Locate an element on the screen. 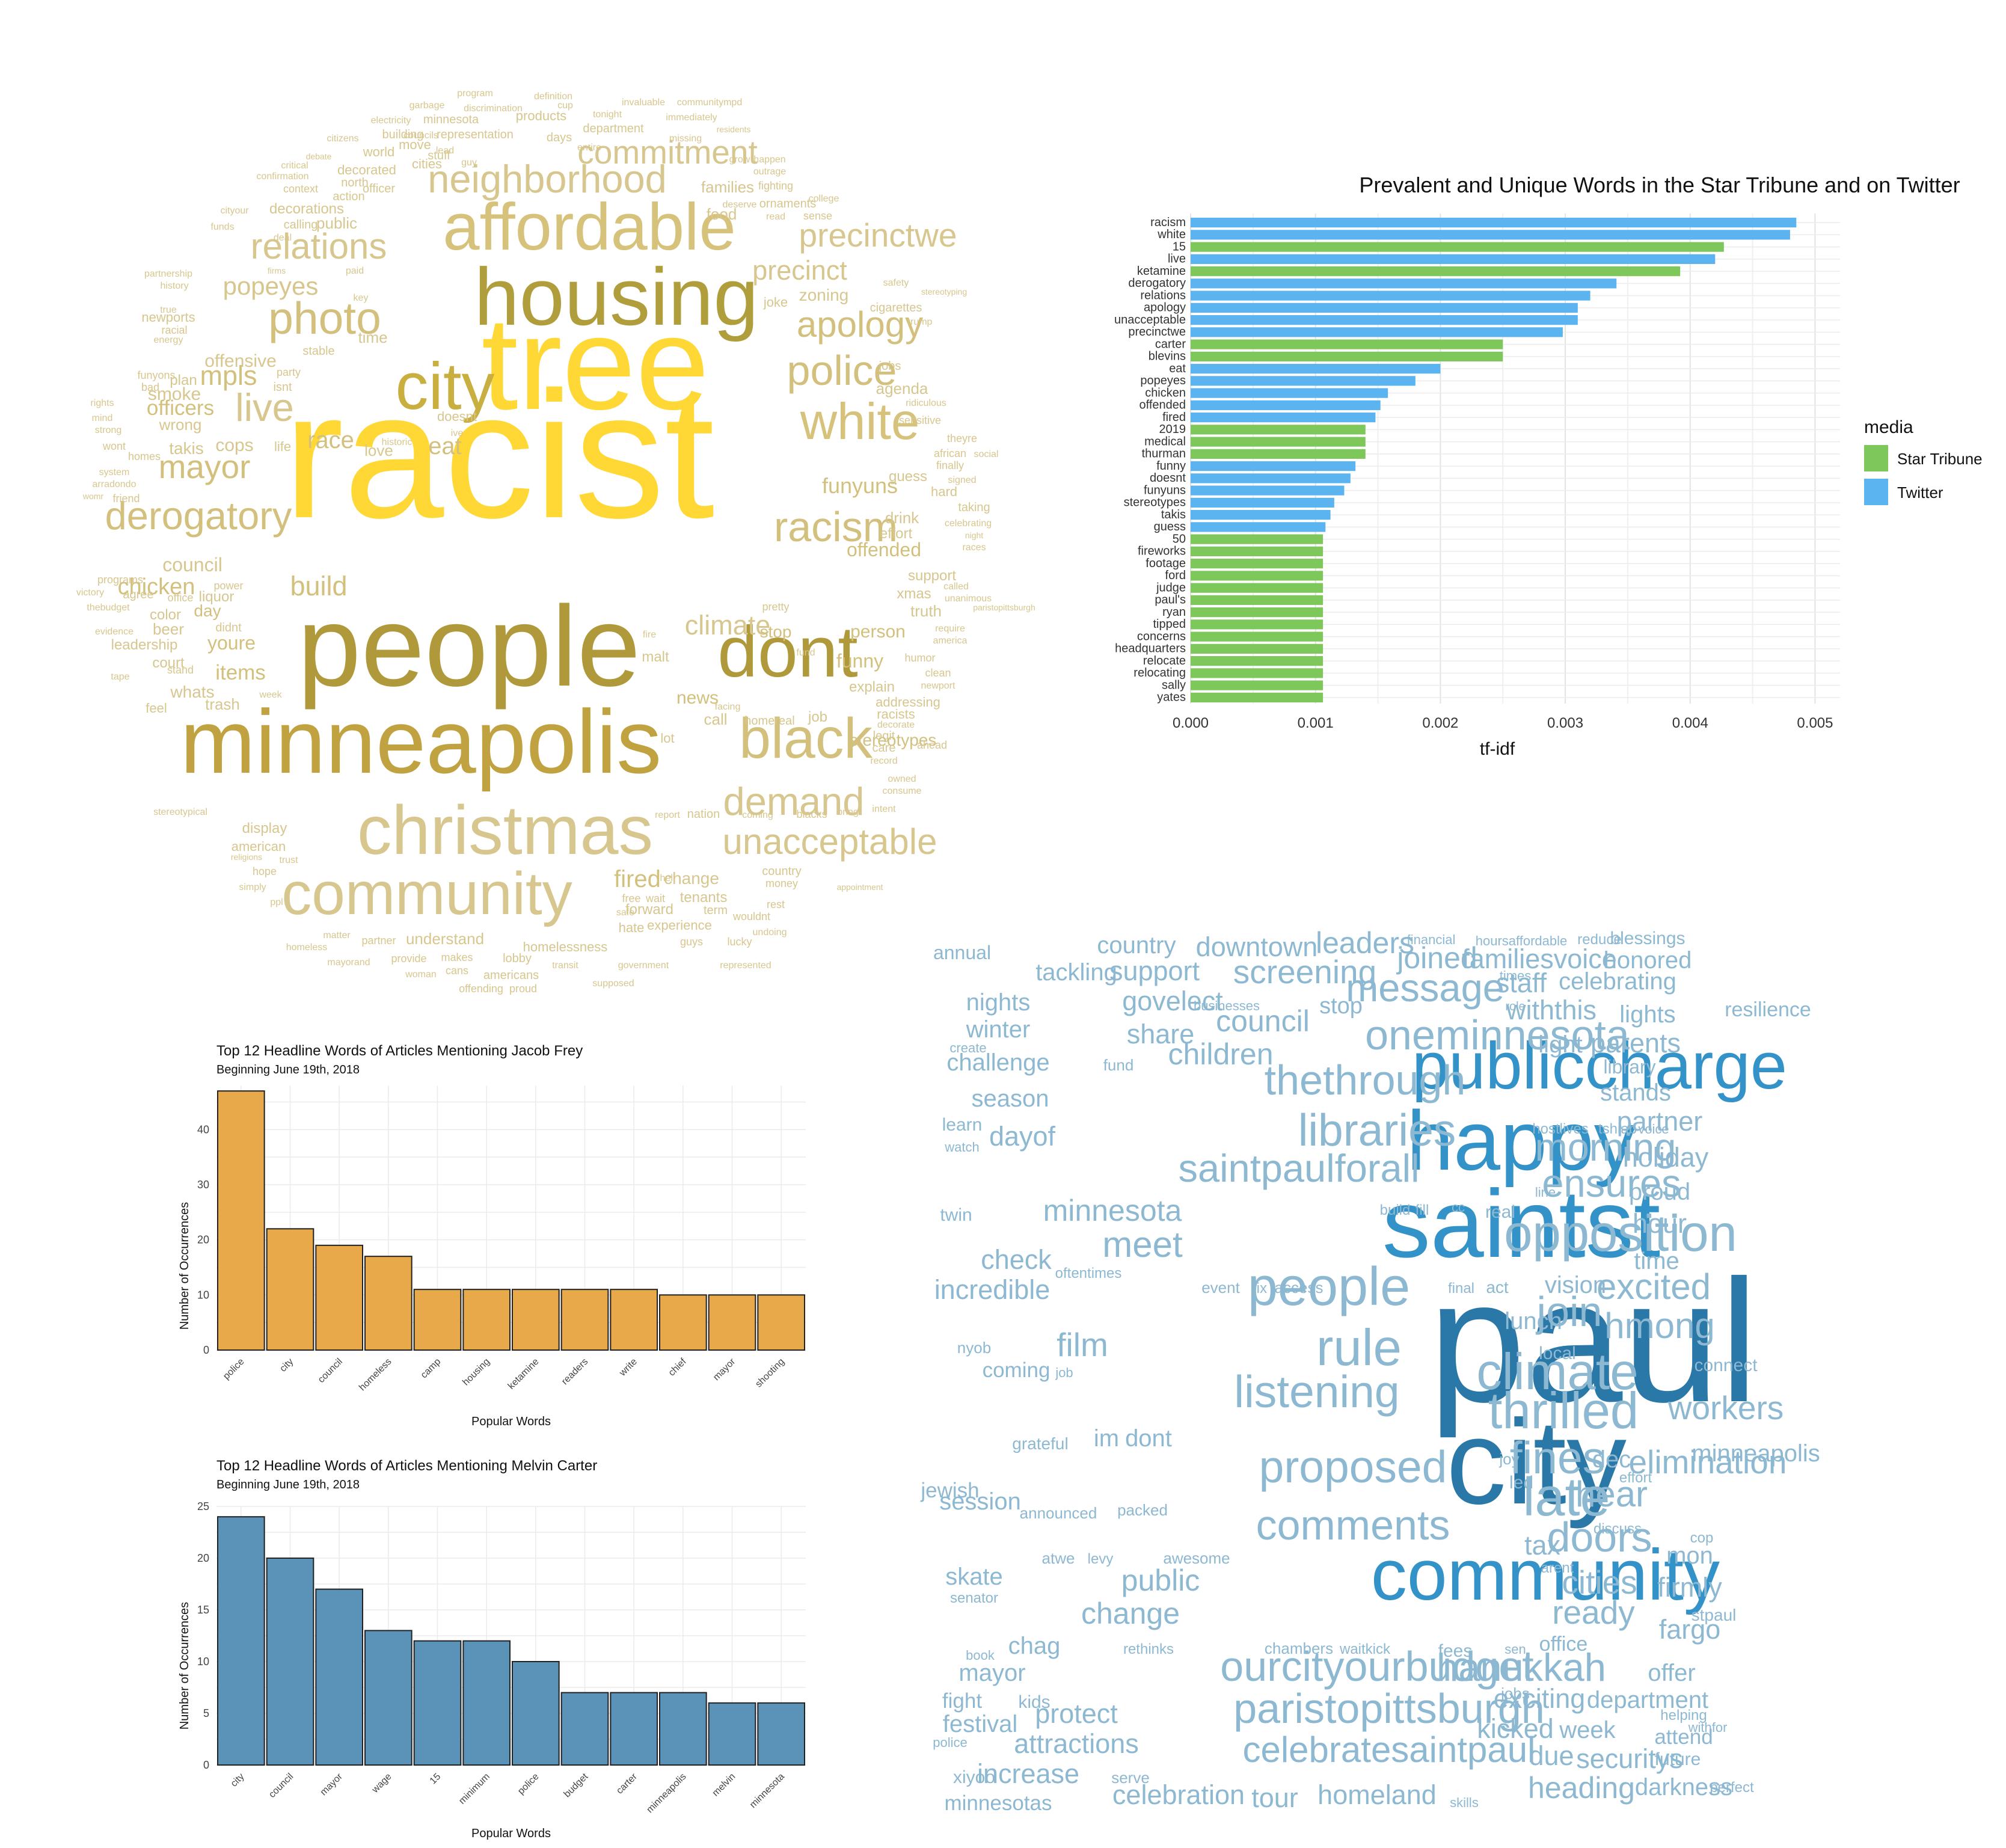 Image resolution: width=2006 pixels, height=1848 pixels. cloud-word: heading is located at coordinates (1582, 1788).